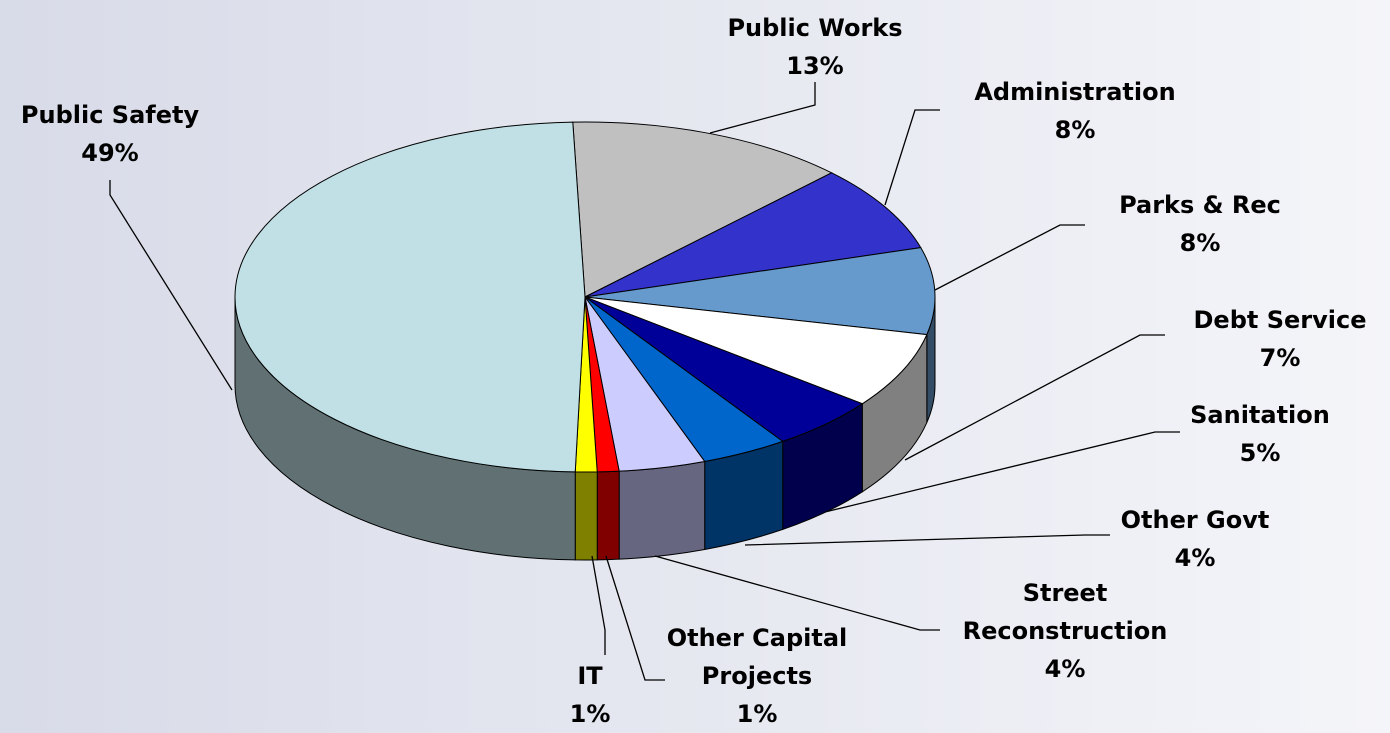 Image resolution: width=1390 pixels, height=733 pixels. I want to click on slice-label: Other Govt 4%, so click(1195, 539).